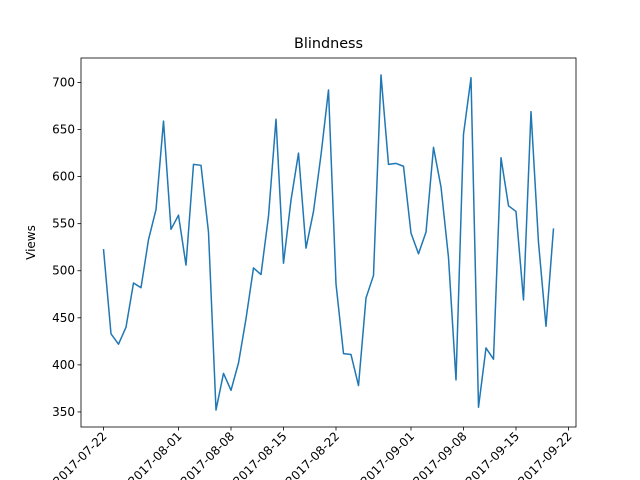 The image size is (640, 480). Describe the element at coordinates (63, 271) in the screenshot. I see `y-tick-label: 500` at that location.